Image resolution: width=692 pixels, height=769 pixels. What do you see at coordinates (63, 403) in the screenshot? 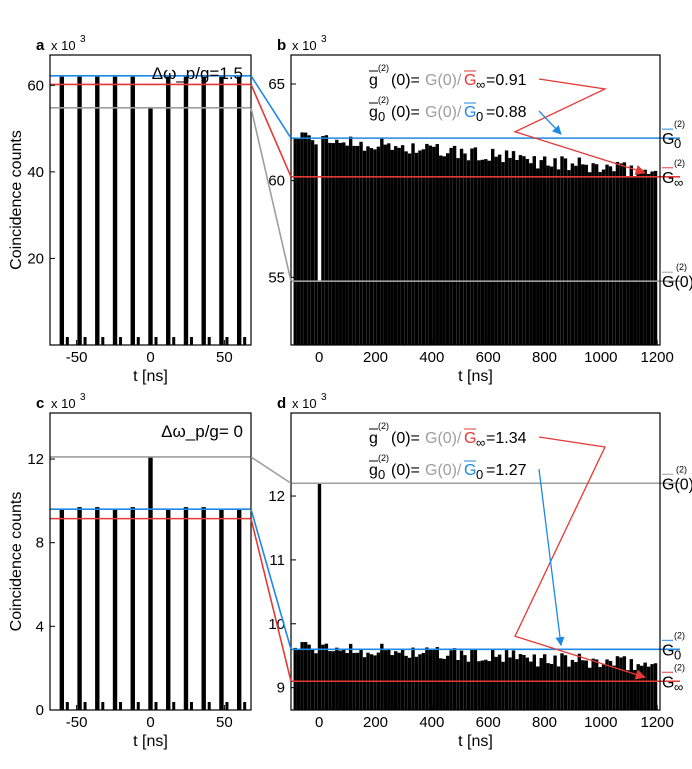
I see `axis-multiplier: x 10` at bounding box center [63, 403].